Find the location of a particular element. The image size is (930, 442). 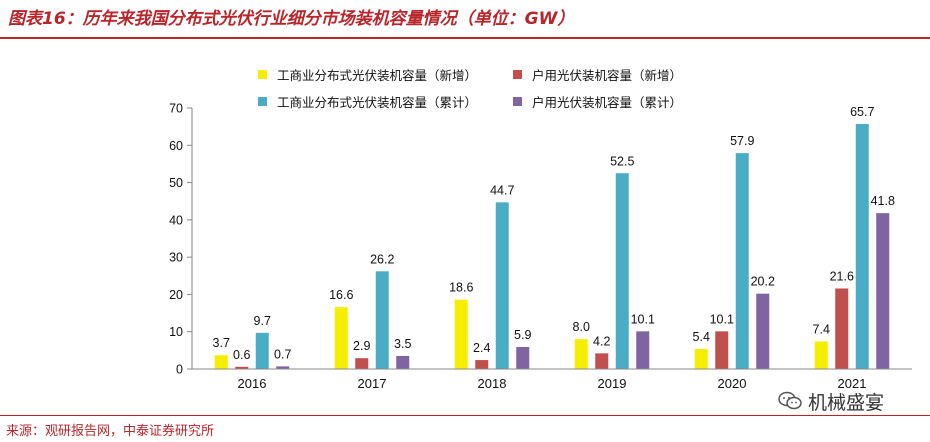

data-label: 57.9 is located at coordinates (742, 141).